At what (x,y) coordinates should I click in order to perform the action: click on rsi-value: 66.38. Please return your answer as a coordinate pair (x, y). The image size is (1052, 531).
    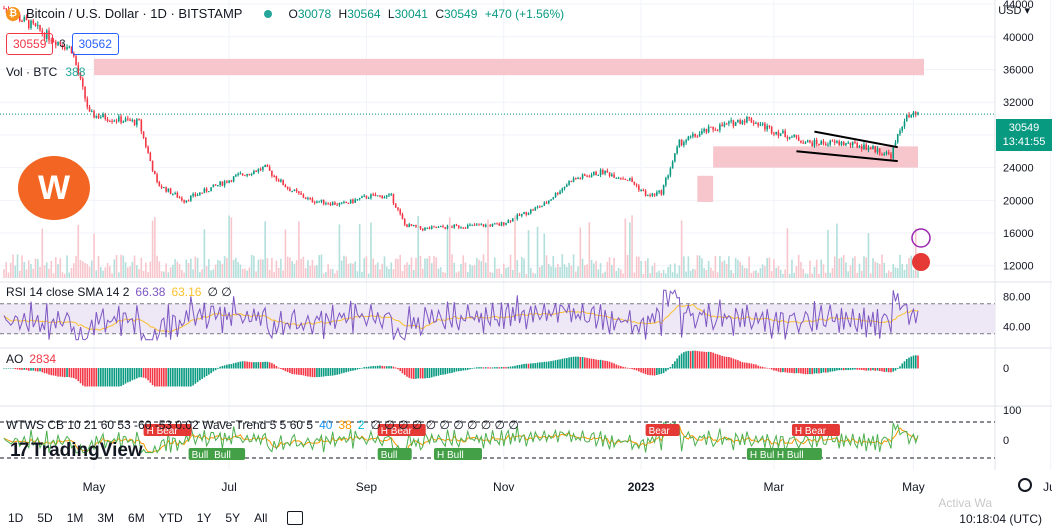
    Looking at the image, I should click on (150, 292).